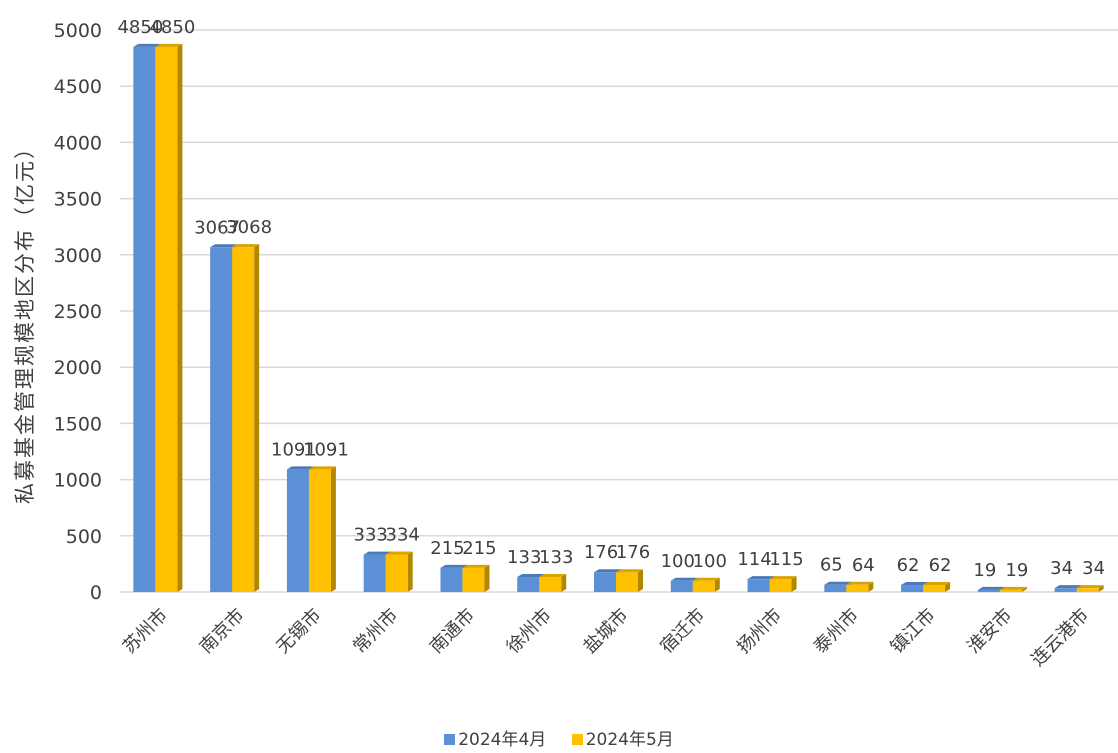  I want to click on data-label: 4850, so click(172, 27).